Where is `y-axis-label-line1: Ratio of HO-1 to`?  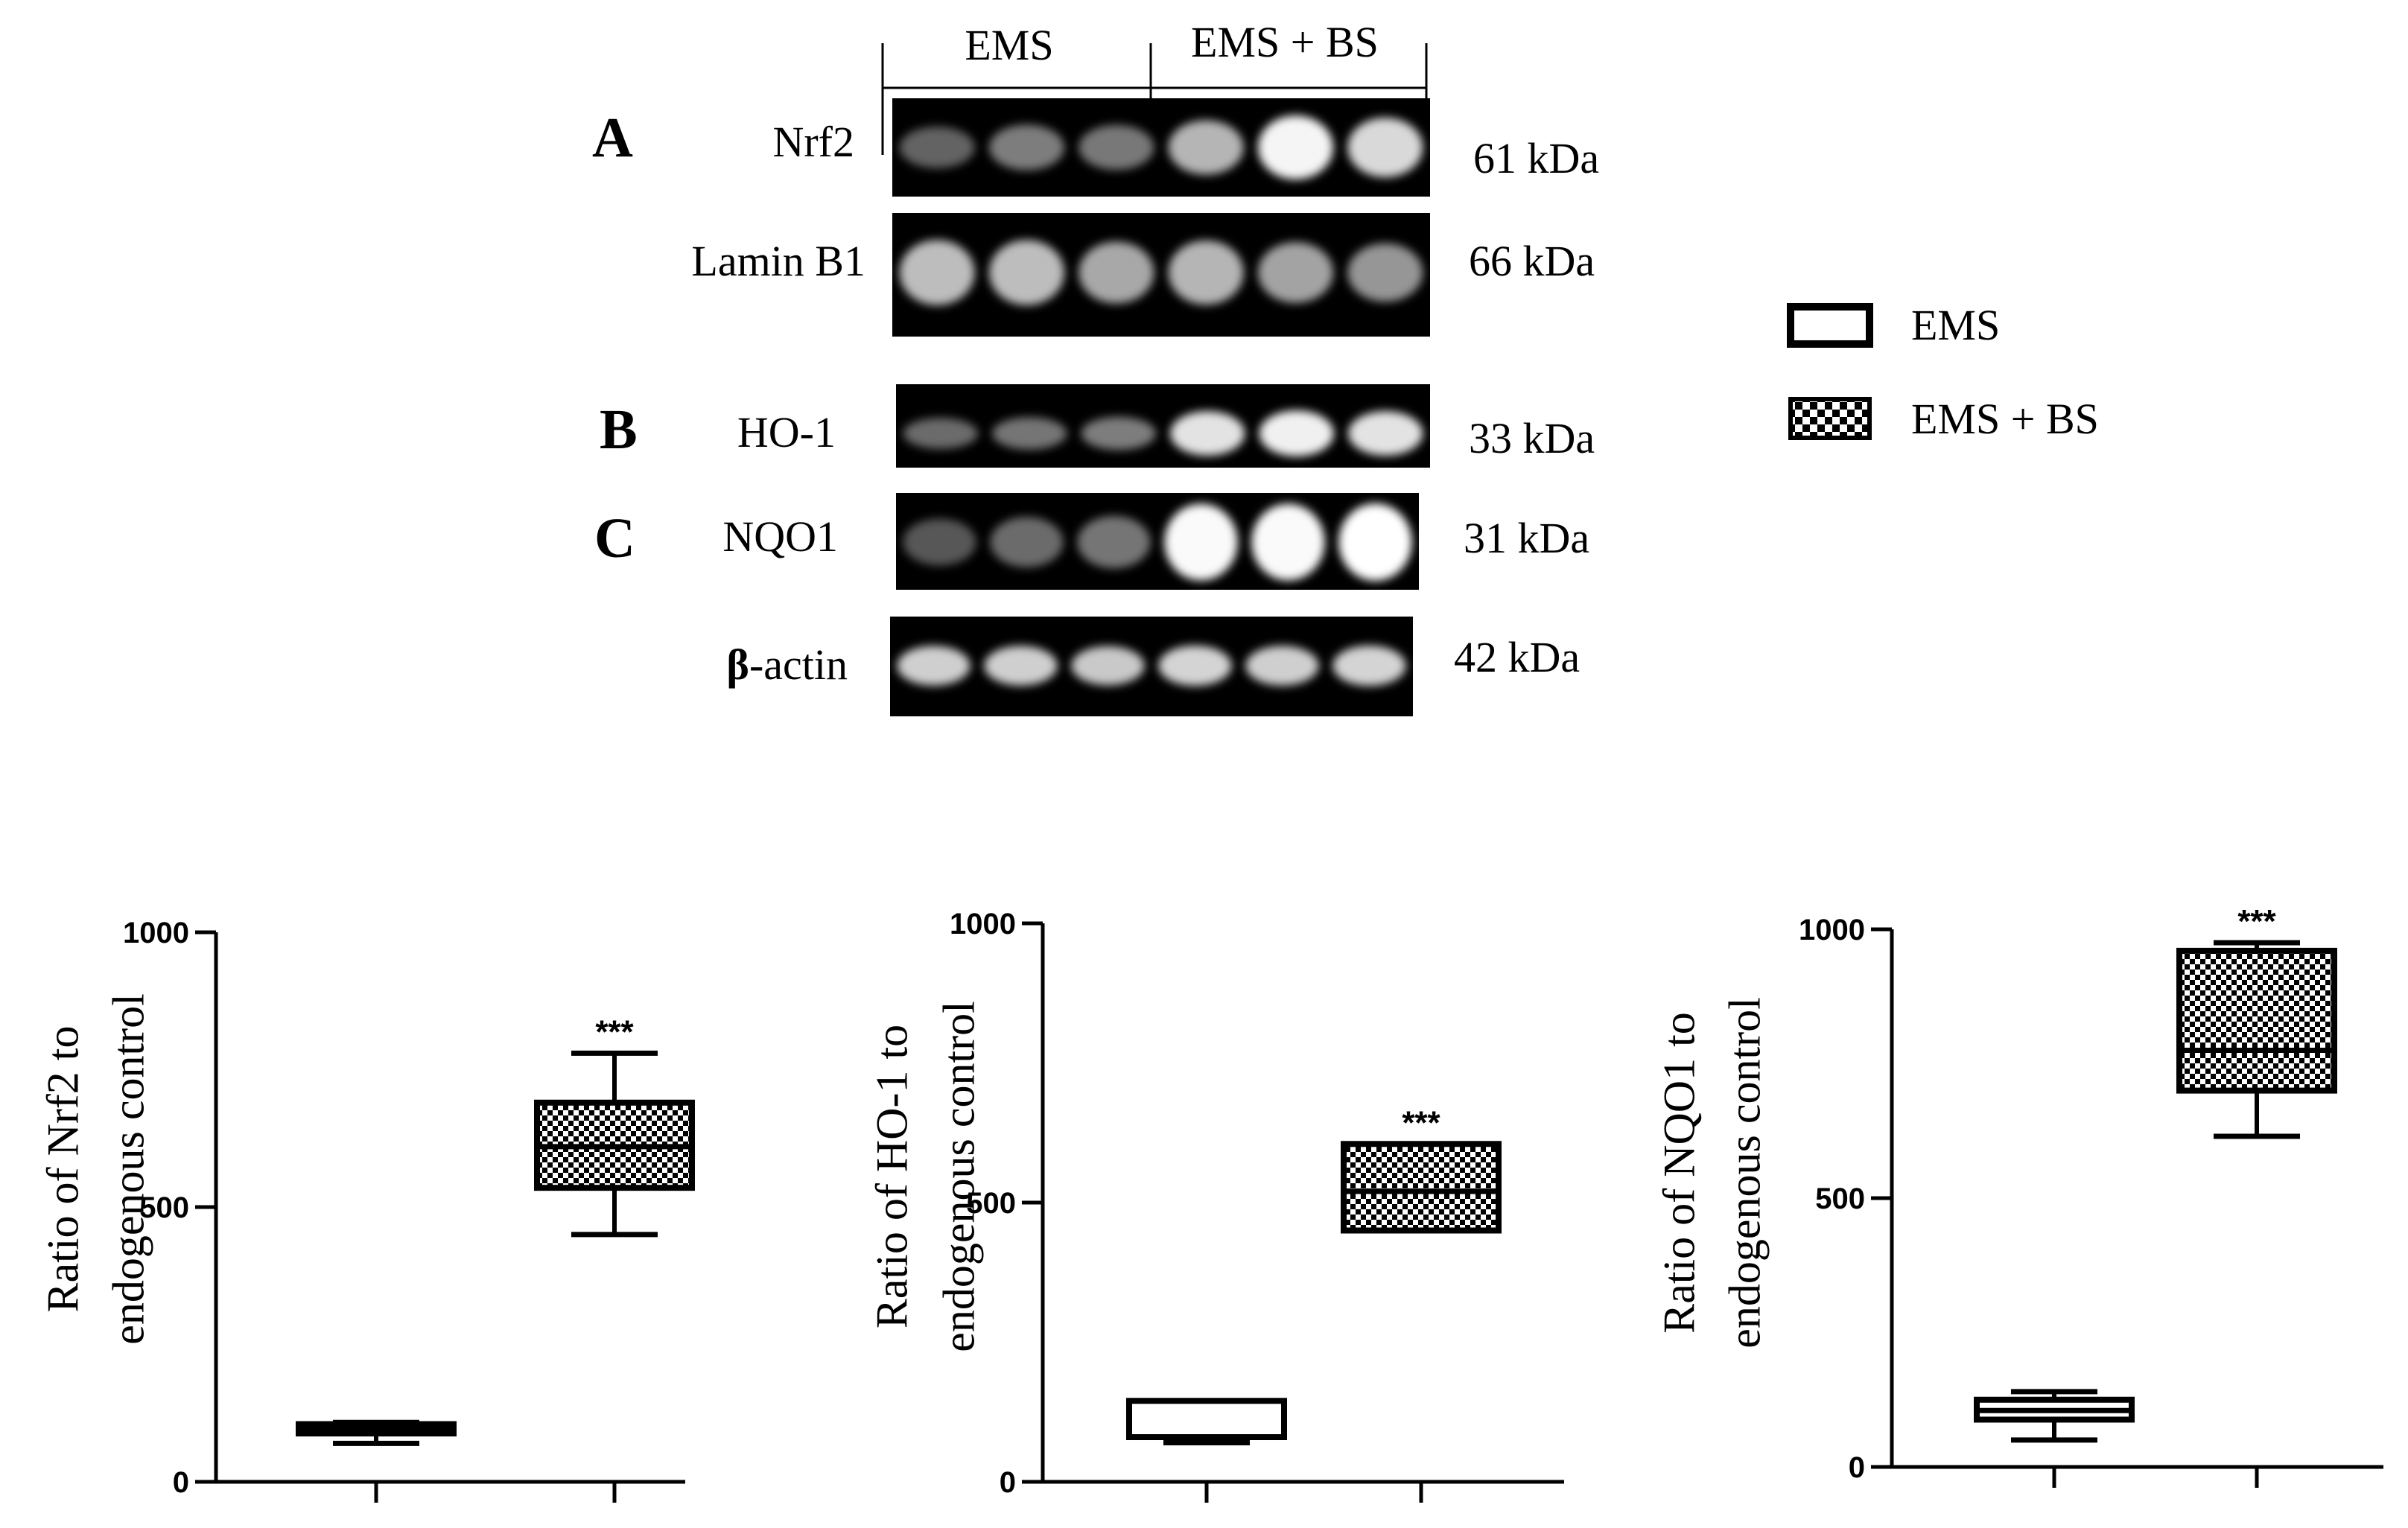
y-axis-label-line1: Ratio of HO-1 to is located at coordinates (892, 1176).